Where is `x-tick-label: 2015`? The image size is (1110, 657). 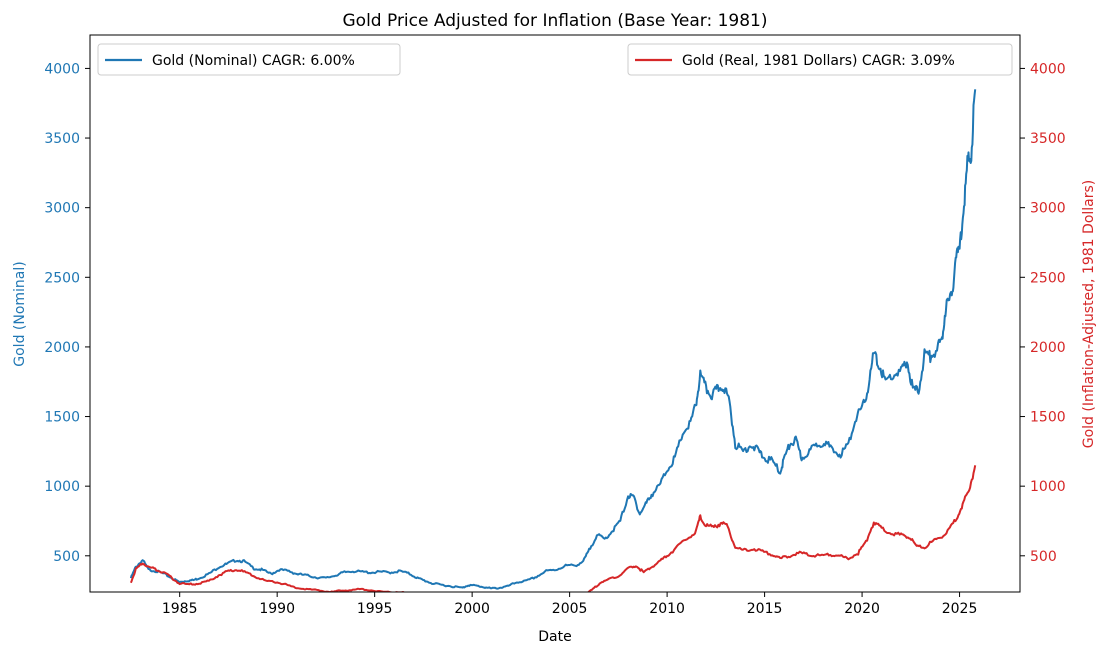
x-tick-label: 2015 is located at coordinates (765, 609).